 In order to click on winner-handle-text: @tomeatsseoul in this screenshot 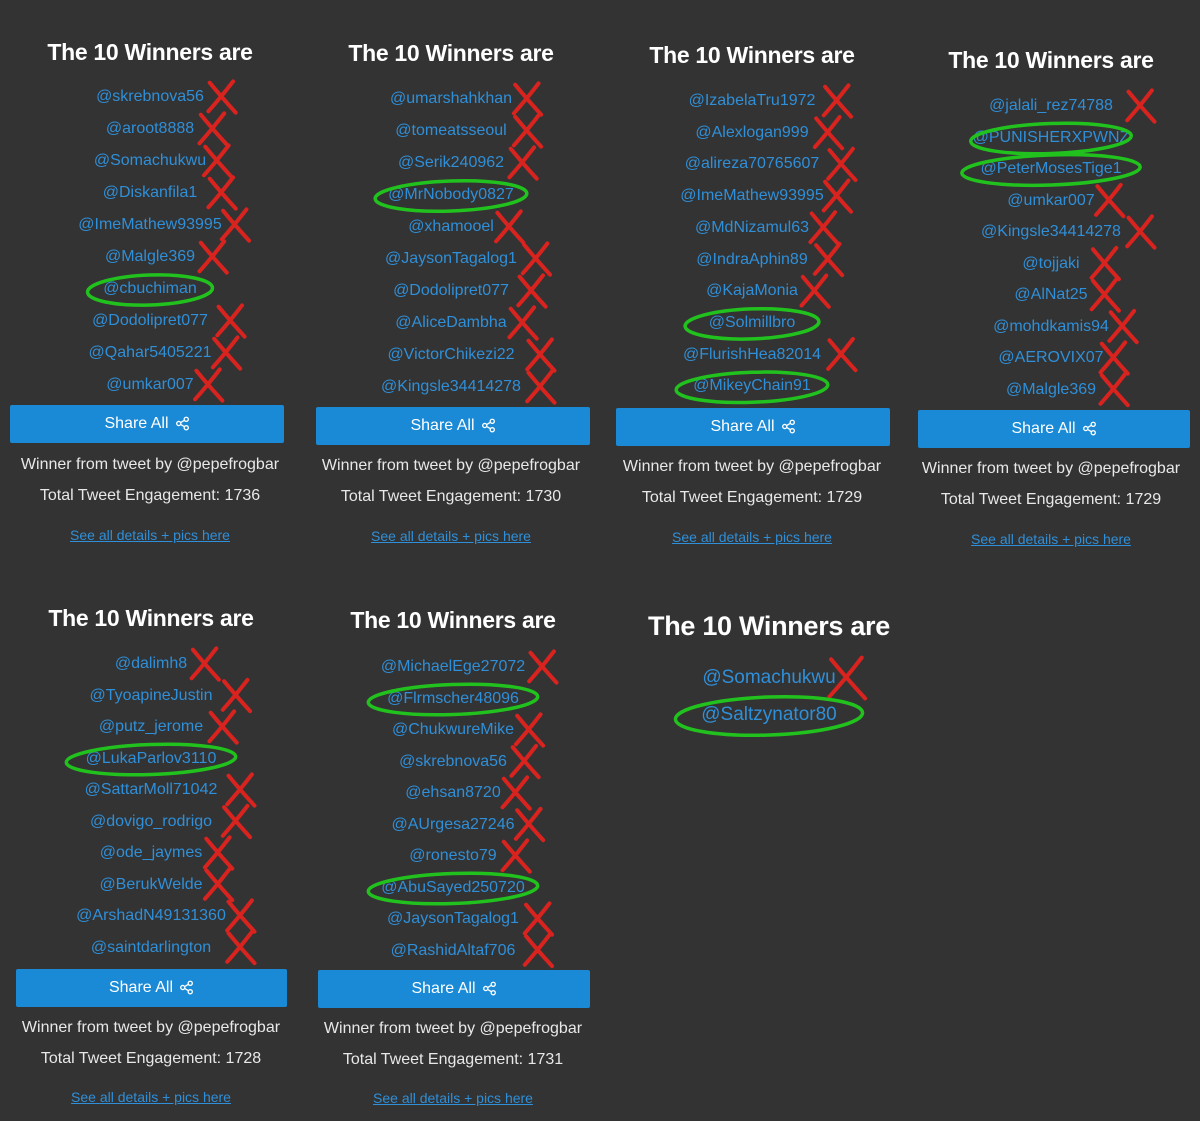, I will do `click(451, 130)`.